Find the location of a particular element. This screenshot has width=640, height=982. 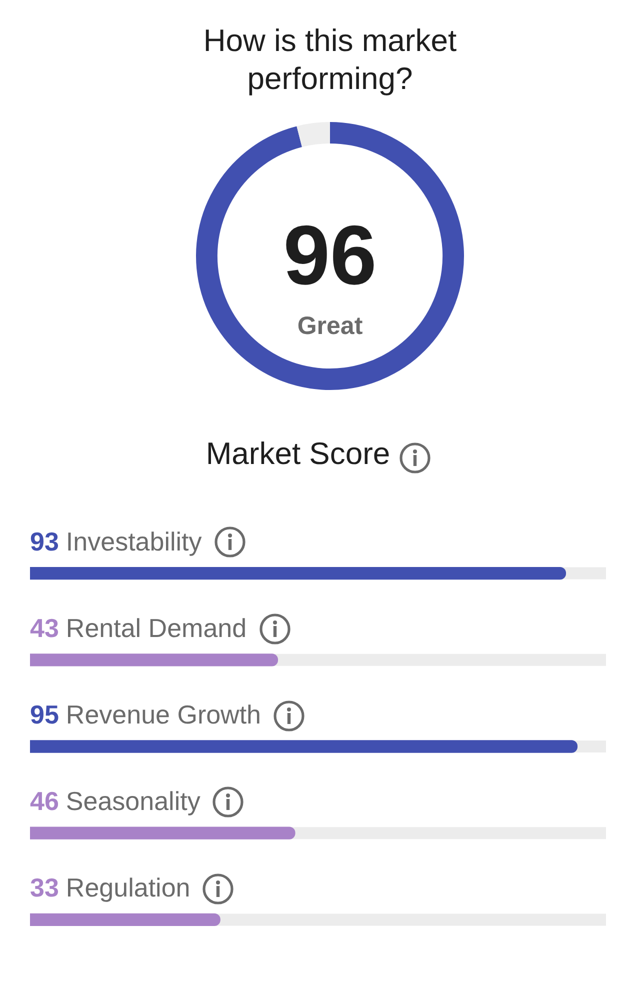

chart-title: How is this market performing? is located at coordinates (330, 60).